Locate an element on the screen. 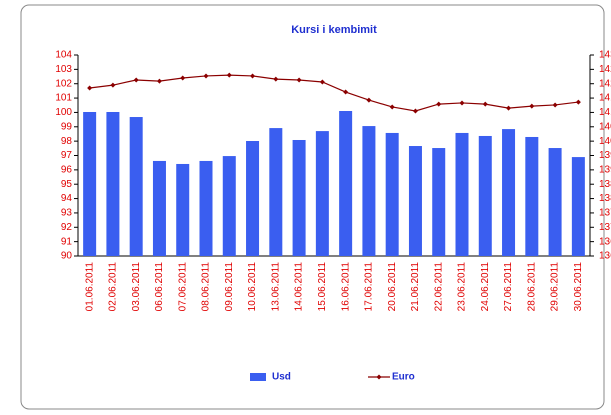 The width and height of the screenshot is (611, 415). x-tick-label: 10.06.2011 is located at coordinates (252, 287).